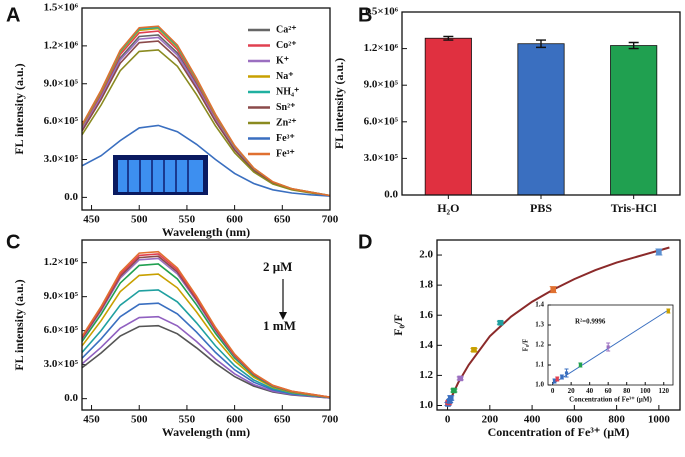 Image resolution: width=685 pixels, height=457 pixels. Describe the element at coordinates (645, 391) in the screenshot. I see `x-tick-label: 100` at that location.